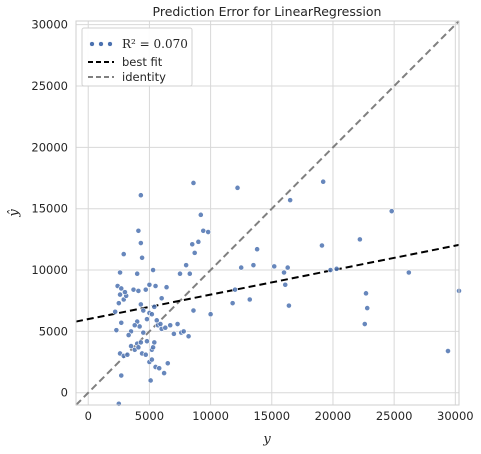 Image resolution: width=481 pixels, height=454 pixels. I want to click on y-tick-labels: 0 5000 10000 15000 20000 25000 30000, so click(49, 209).